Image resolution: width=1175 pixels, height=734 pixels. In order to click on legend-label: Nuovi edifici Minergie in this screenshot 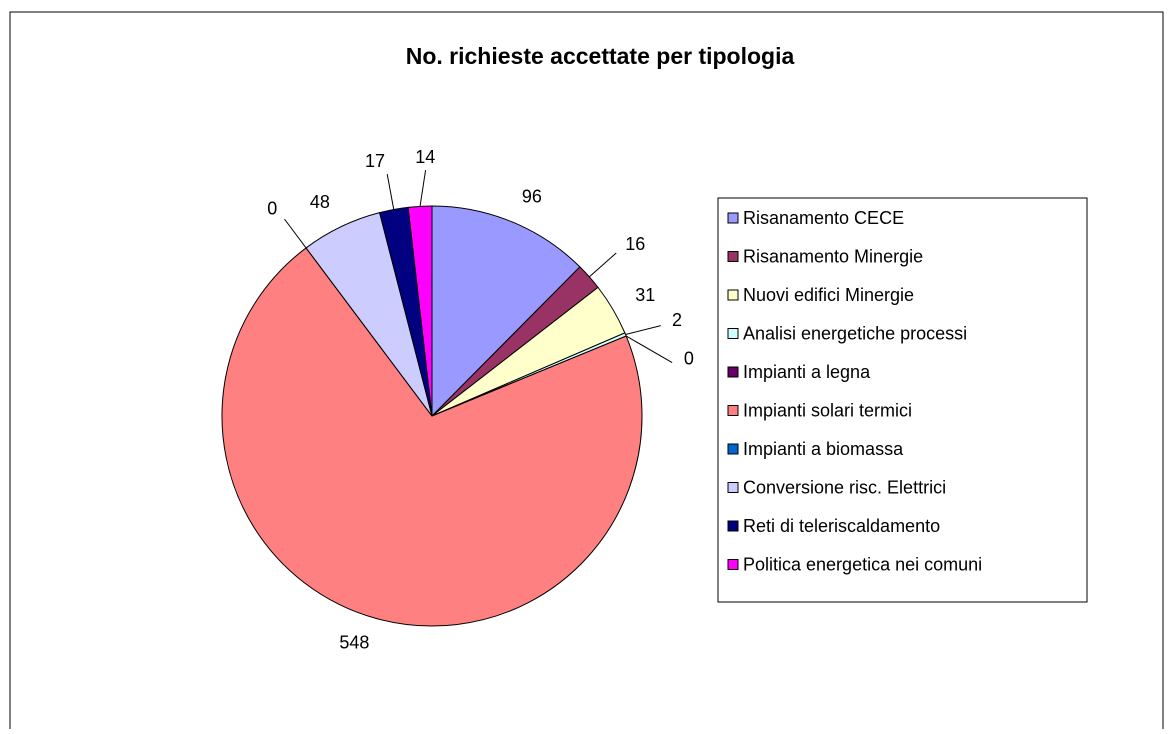, I will do `click(828, 295)`.